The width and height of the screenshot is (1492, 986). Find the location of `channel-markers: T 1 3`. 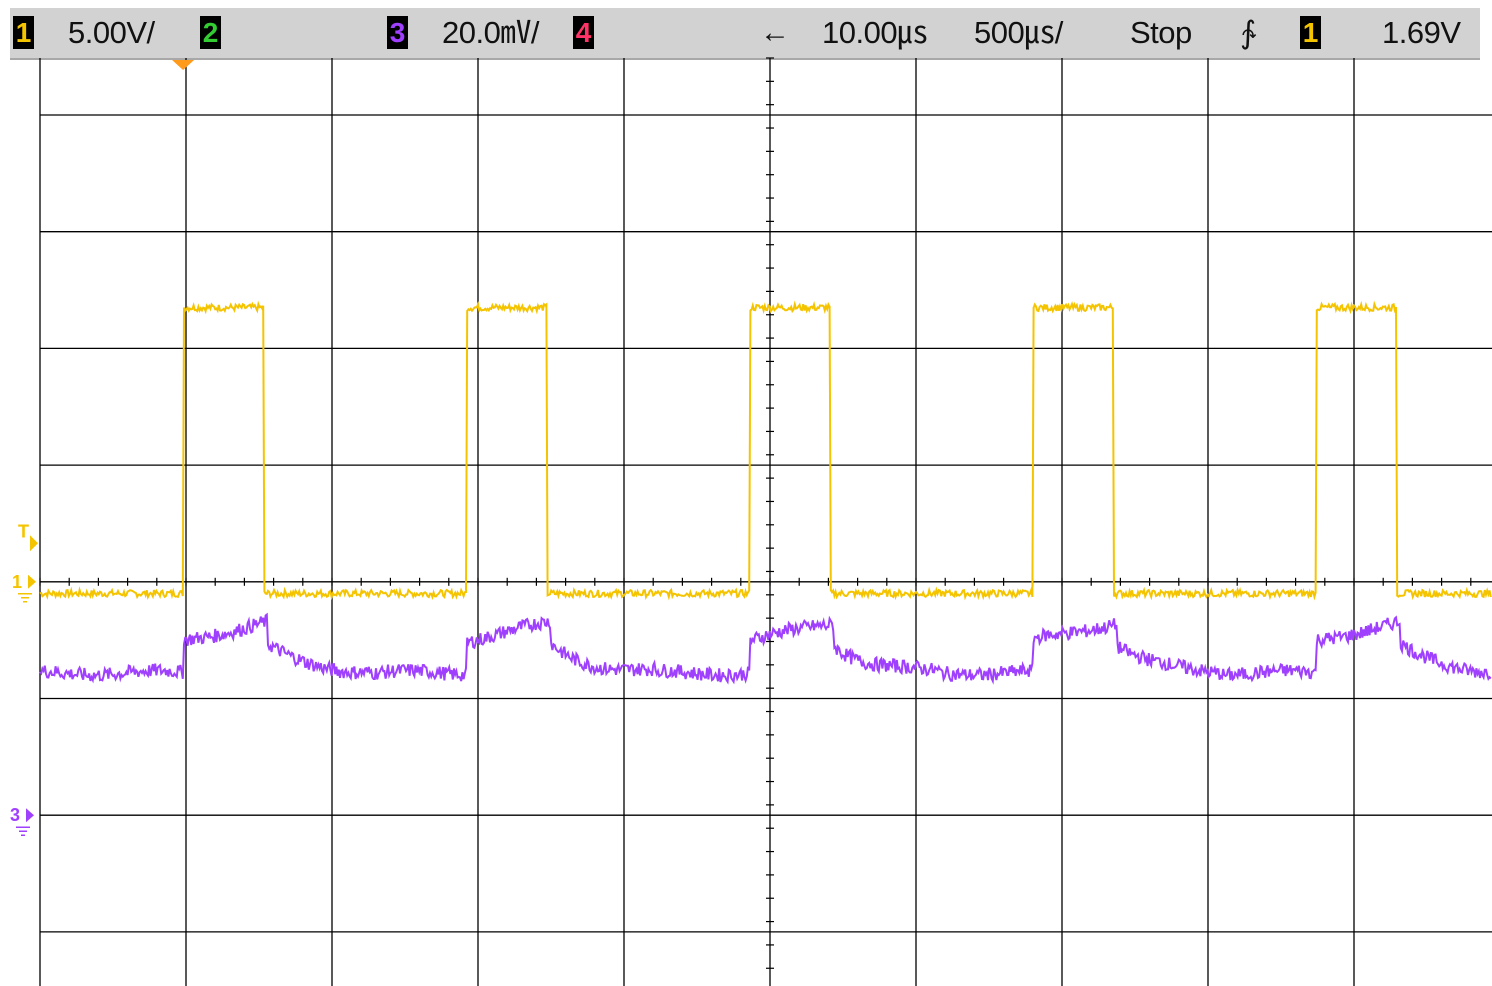

channel-markers: T 1 3 is located at coordinates (102, 448).